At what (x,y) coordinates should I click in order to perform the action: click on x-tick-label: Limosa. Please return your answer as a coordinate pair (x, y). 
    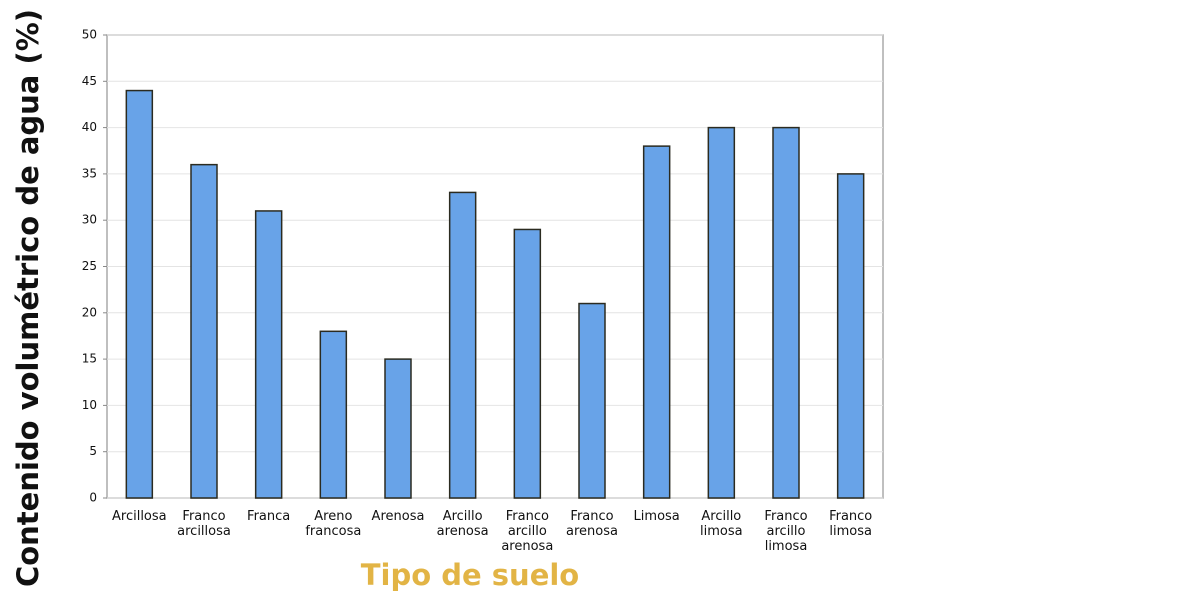
    Looking at the image, I should click on (656, 516).